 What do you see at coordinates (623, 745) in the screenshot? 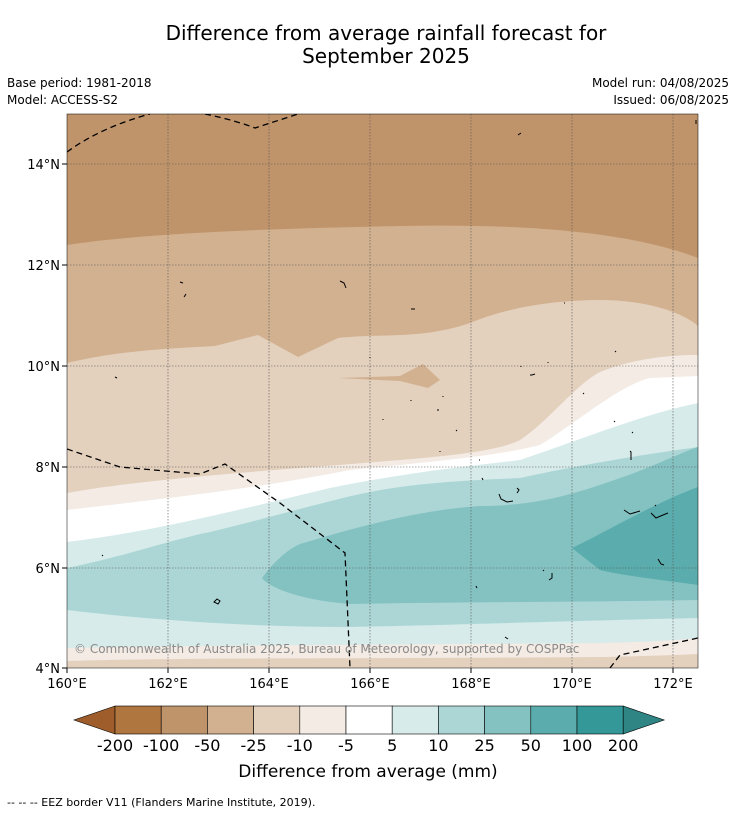
I see `colorbar-tick-label: 200` at bounding box center [623, 745].